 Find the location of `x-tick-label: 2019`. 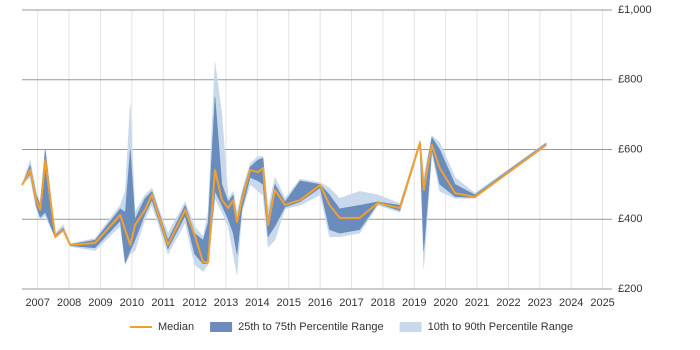

x-tick-label: 2019 is located at coordinates (414, 303).